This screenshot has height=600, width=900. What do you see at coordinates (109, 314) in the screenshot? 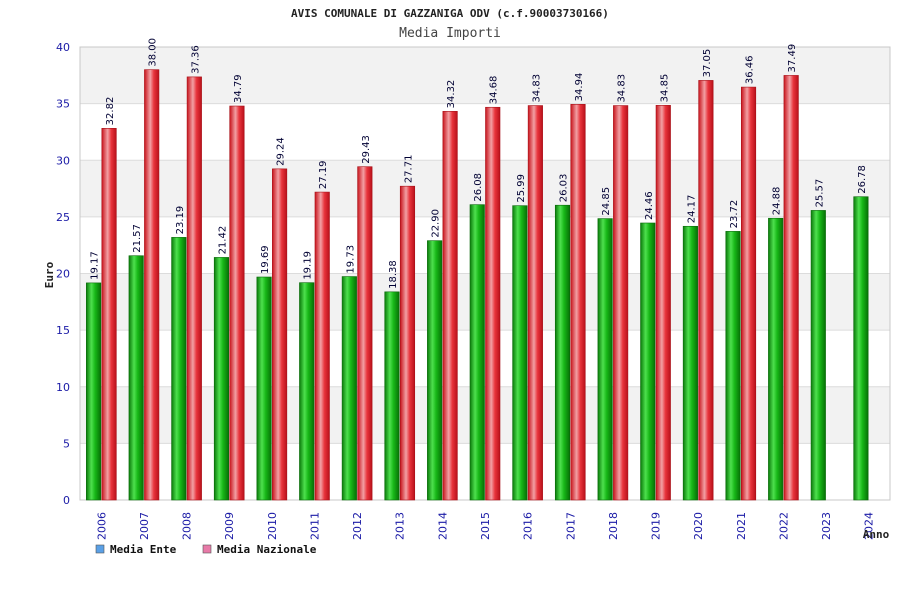
I see `bar-media-nazionale-2006` at bounding box center [109, 314].